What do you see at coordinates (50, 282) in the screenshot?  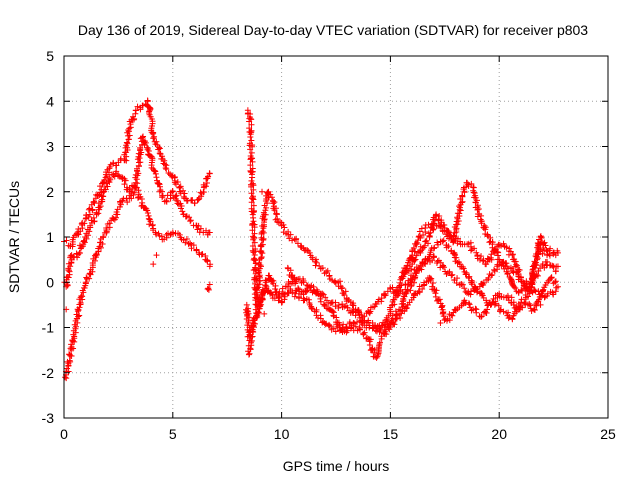 I see `y-tick-label: 0` at bounding box center [50, 282].